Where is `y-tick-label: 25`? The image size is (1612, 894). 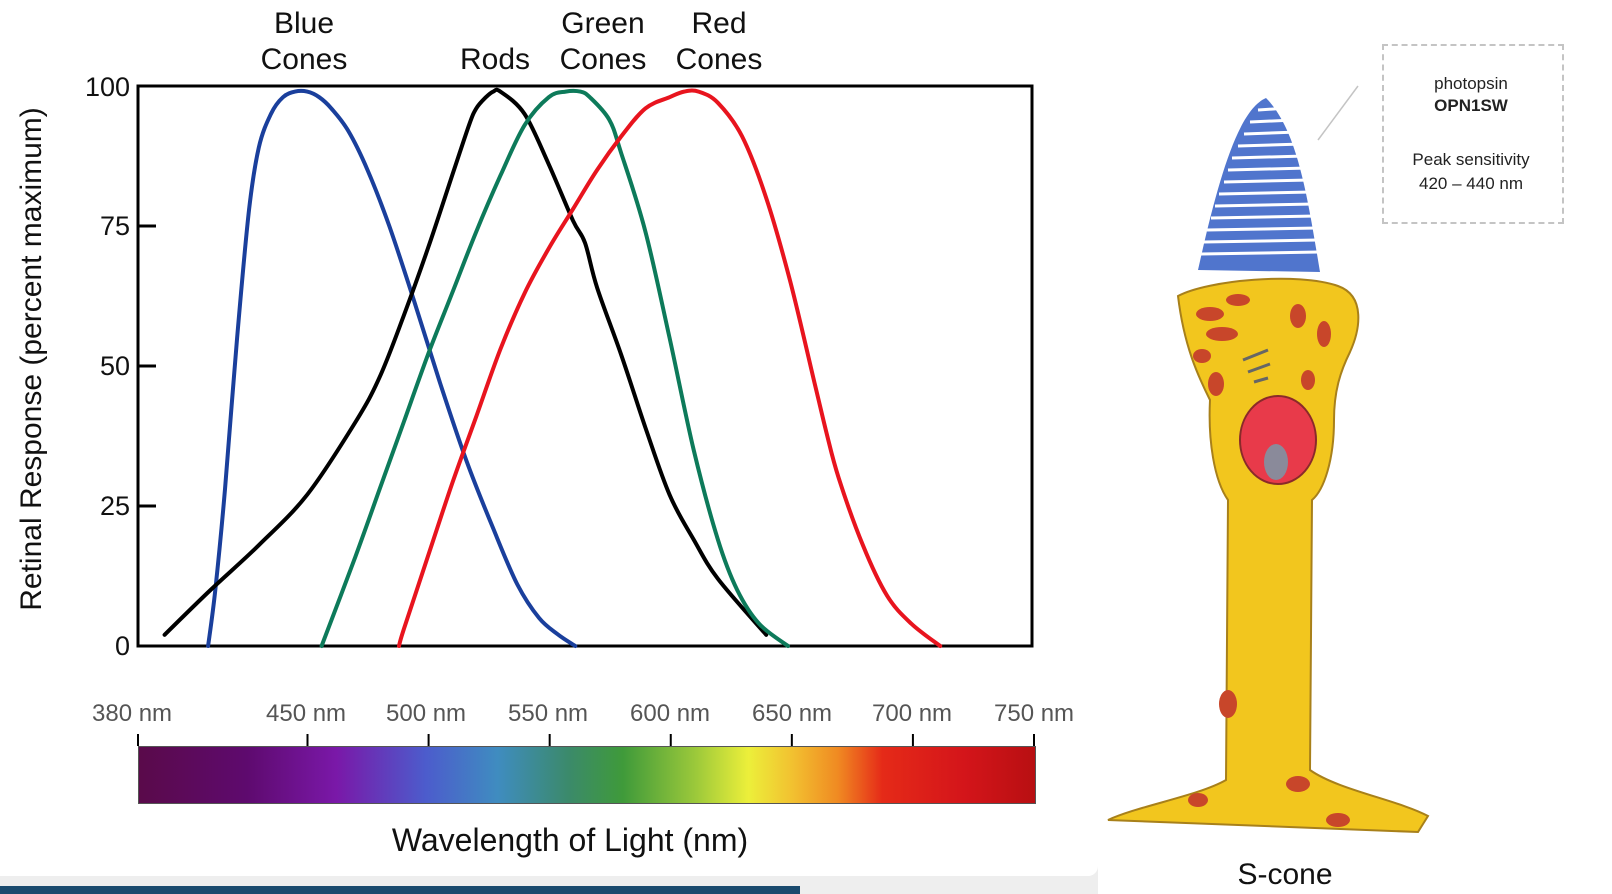 y-tick-label: 25 is located at coordinates (114, 506).